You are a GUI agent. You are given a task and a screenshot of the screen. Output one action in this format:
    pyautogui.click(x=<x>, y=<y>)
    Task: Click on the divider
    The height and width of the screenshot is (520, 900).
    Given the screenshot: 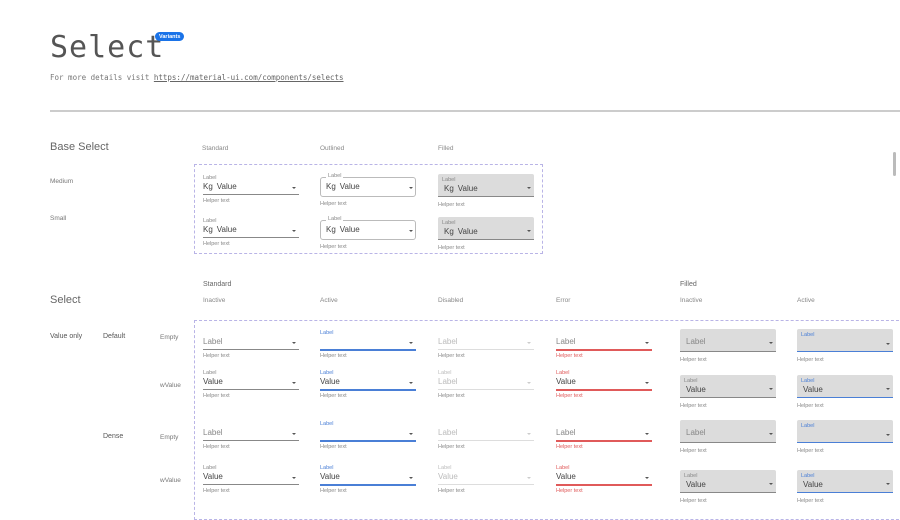 What is the action you would take?
    pyautogui.click(x=475, y=111)
    